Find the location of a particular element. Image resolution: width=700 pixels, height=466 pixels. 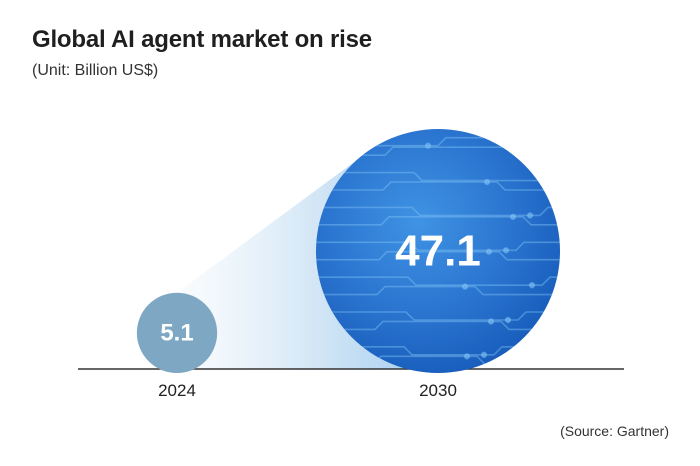

bubble-2024 is located at coordinates (177, 333).